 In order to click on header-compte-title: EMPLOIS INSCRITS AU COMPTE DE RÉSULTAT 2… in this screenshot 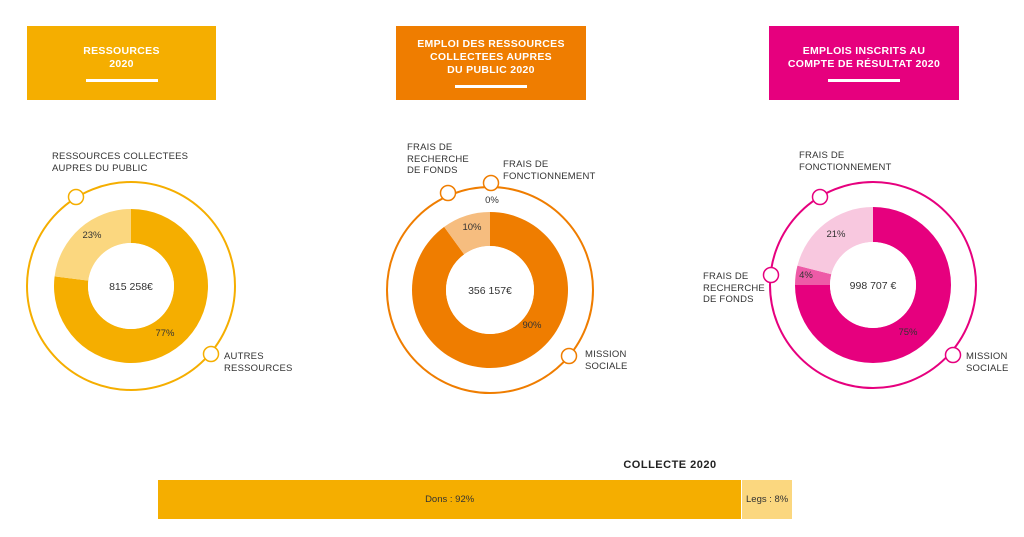, I will do `click(864, 57)`.